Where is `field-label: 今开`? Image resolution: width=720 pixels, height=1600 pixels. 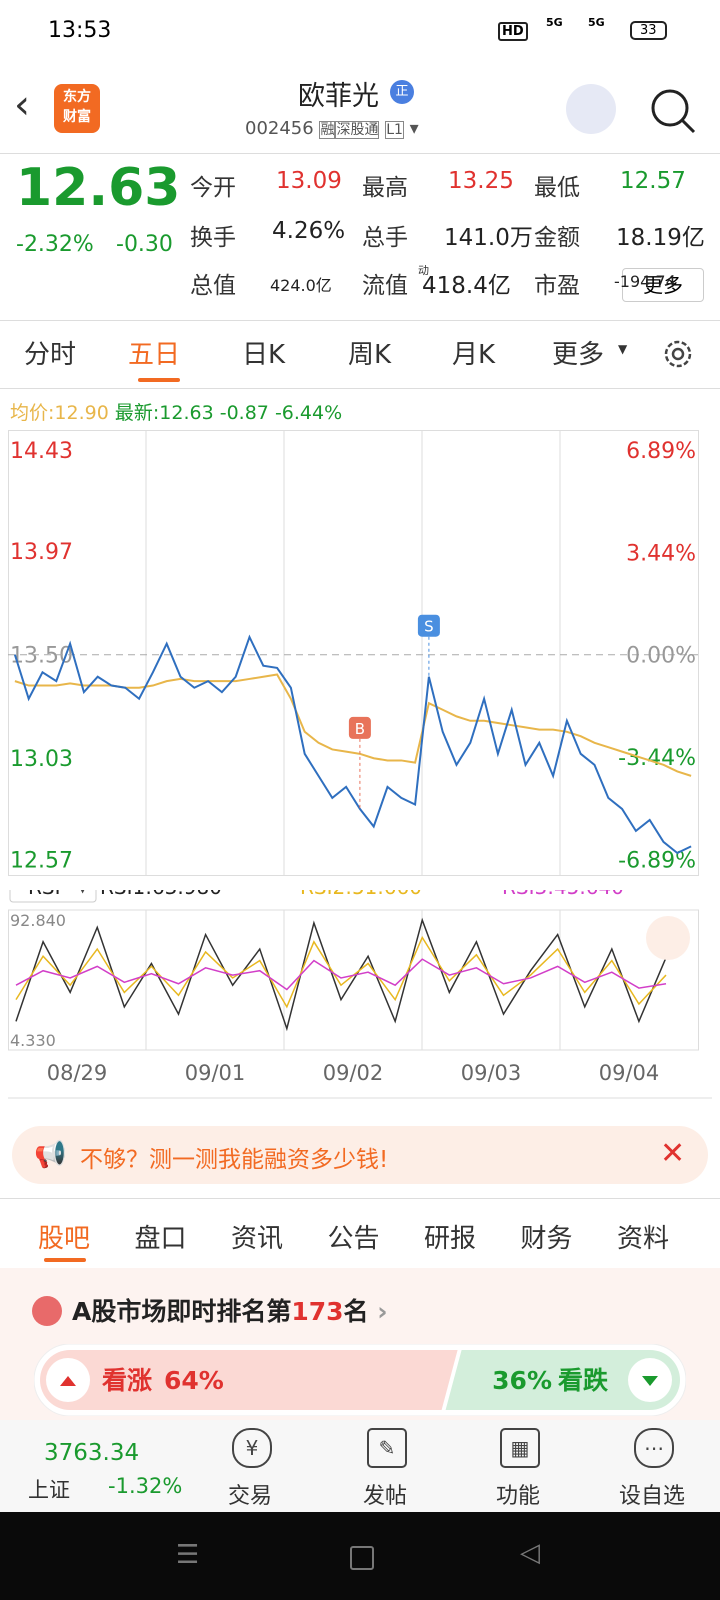
field-label: 今开 is located at coordinates (213, 188).